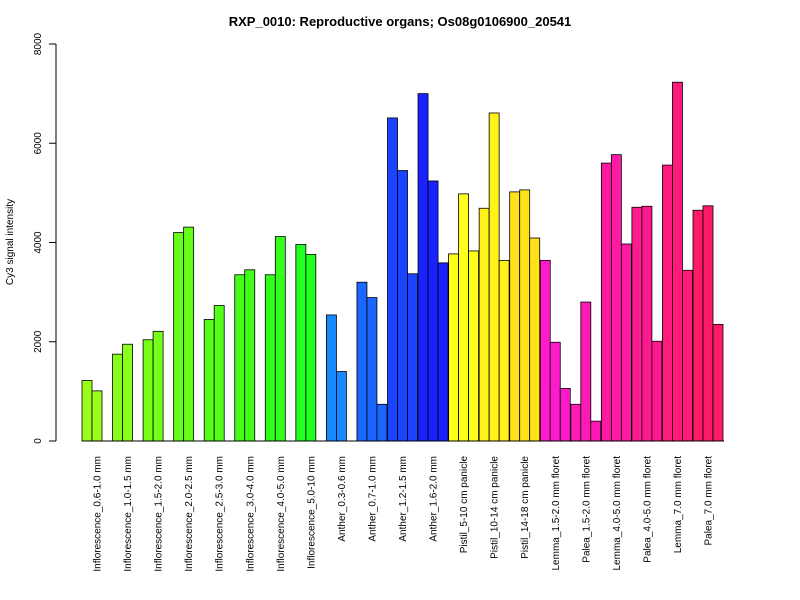  What do you see at coordinates (128, 514) in the screenshot?
I see `x-tick-label: Inflorescence_1.0-1.5 mm` at bounding box center [128, 514].